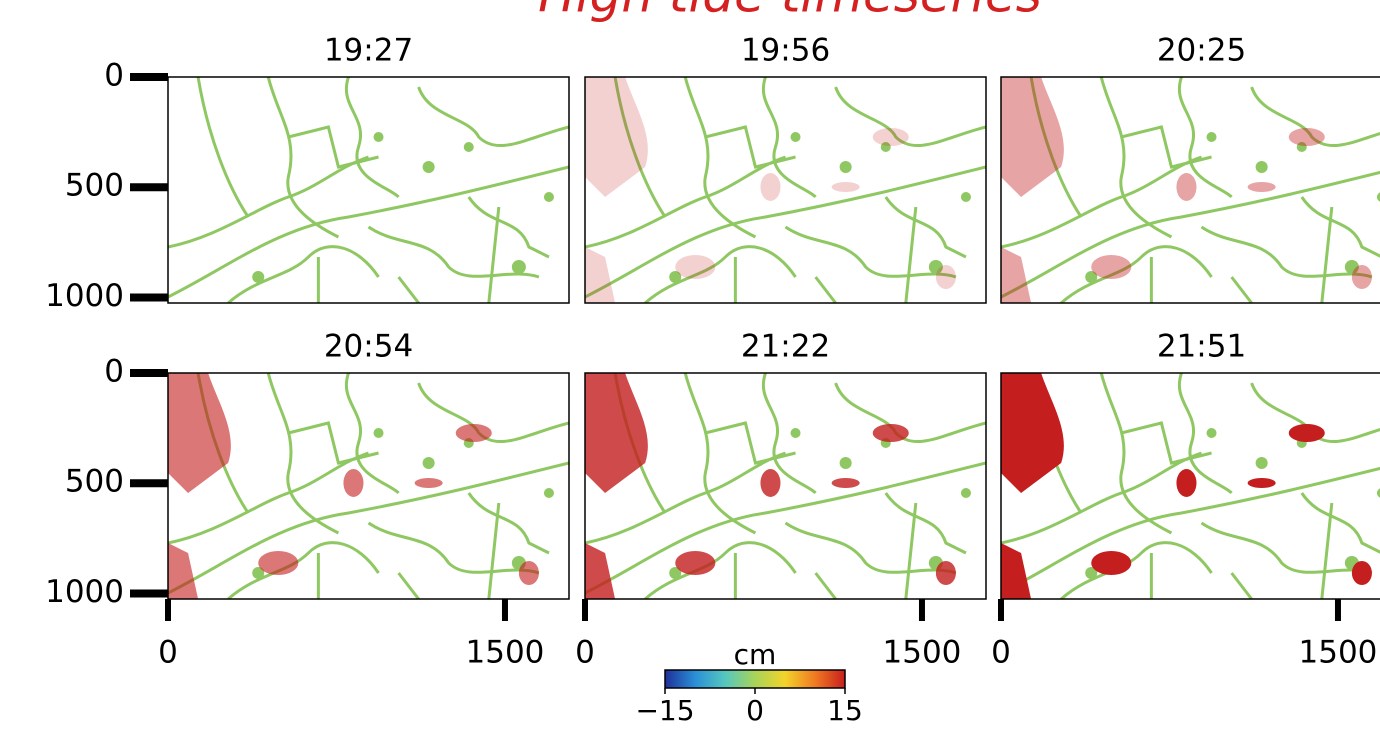  Describe the element at coordinates (368, 347) in the screenshot. I see `panel-title: 20:54` at that location.